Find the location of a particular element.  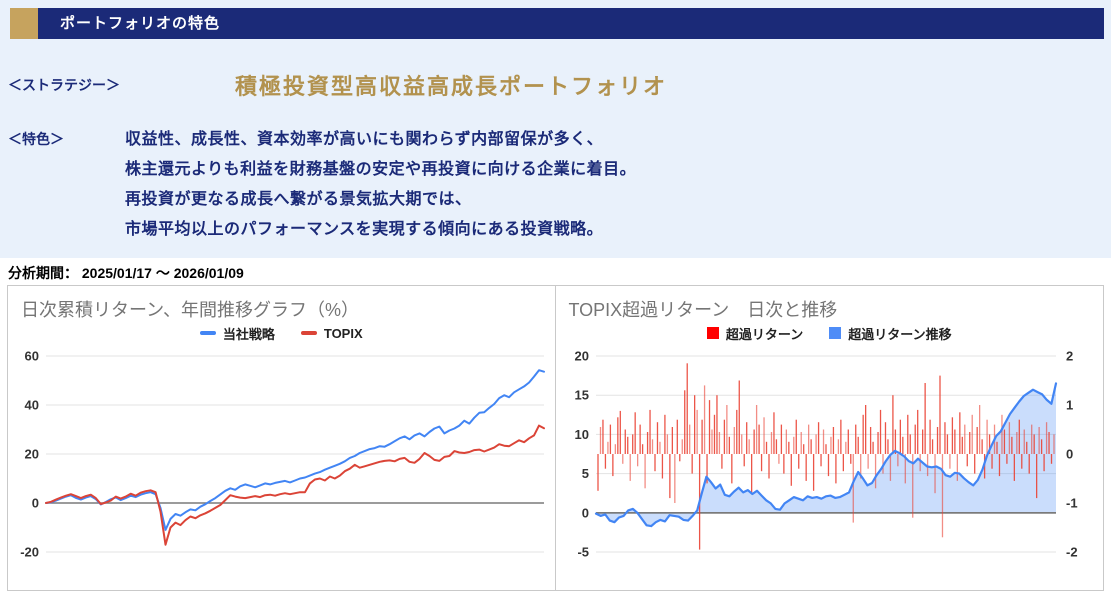

svg-text: 2 is located at coordinates (1069, 356).